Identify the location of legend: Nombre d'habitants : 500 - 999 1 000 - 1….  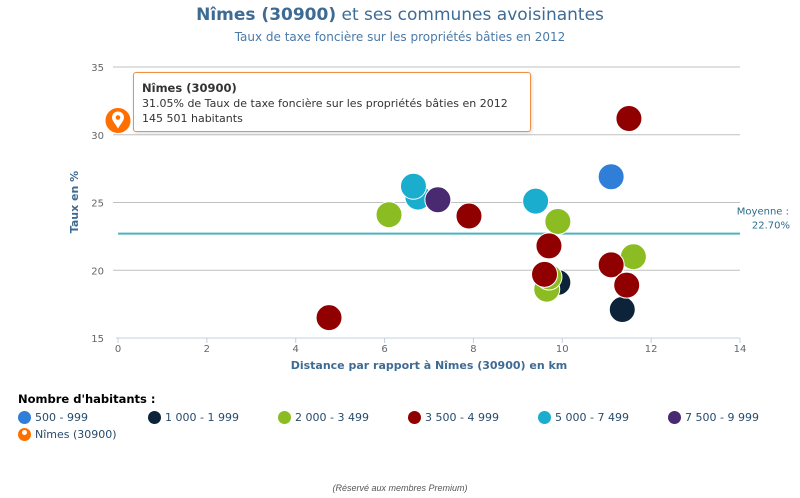
(408, 417).